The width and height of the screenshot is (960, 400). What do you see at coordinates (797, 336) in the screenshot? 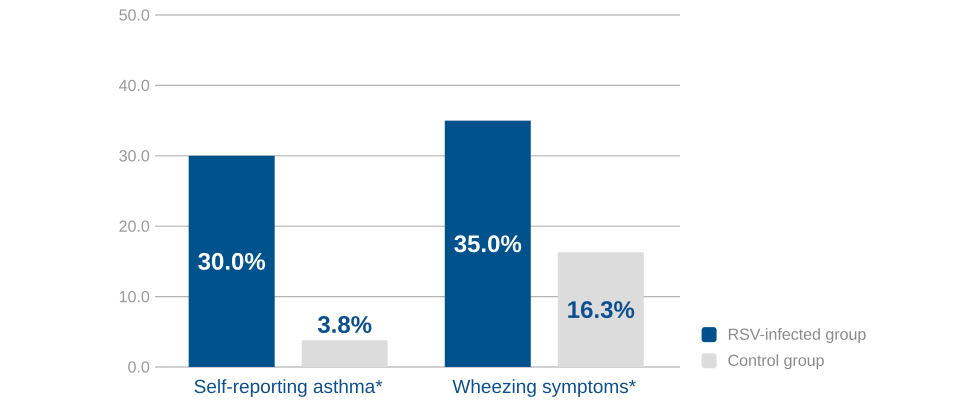
I see `legend-label: RSV-infected group` at bounding box center [797, 336].